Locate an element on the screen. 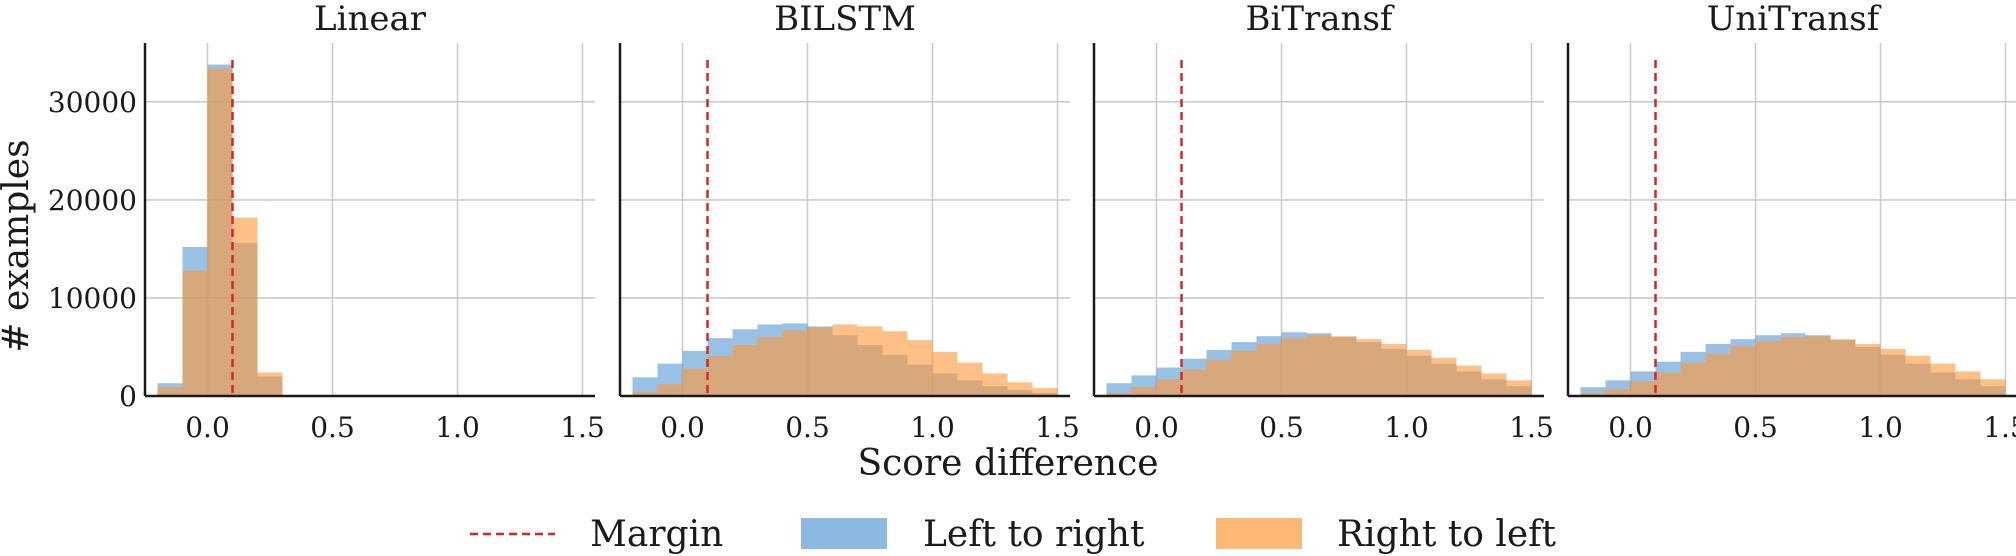 This screenshot has height=556, width=2016. y-tick-label: 0 is located at coordinates (128, 396).